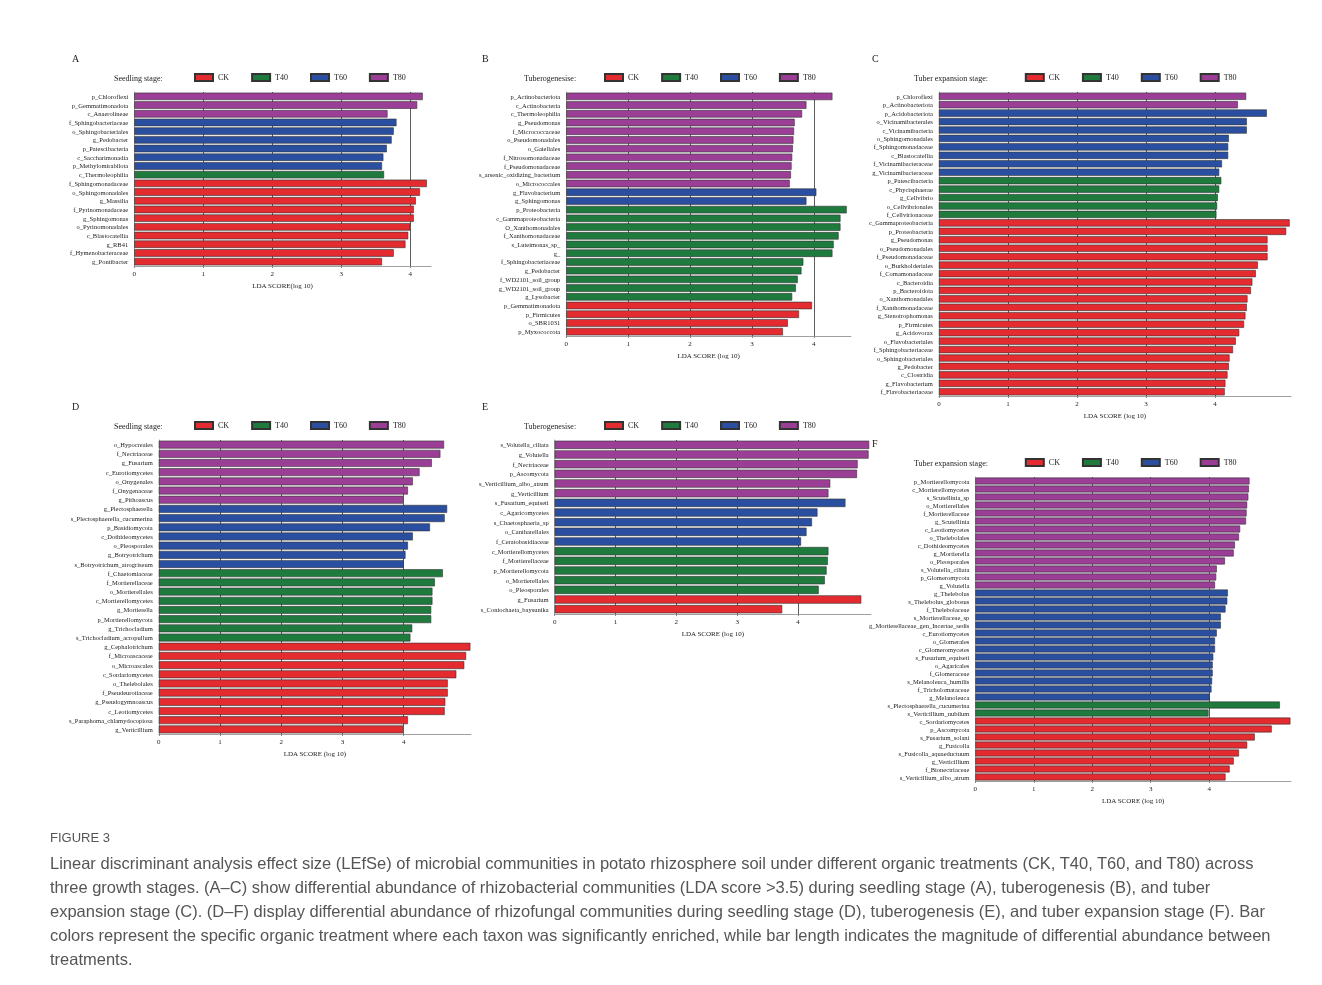 This screenshot has width=1322, height=985. Describe the element at coordinates (485, 406) in the screenshot. I see `chart-title: E` at that location.